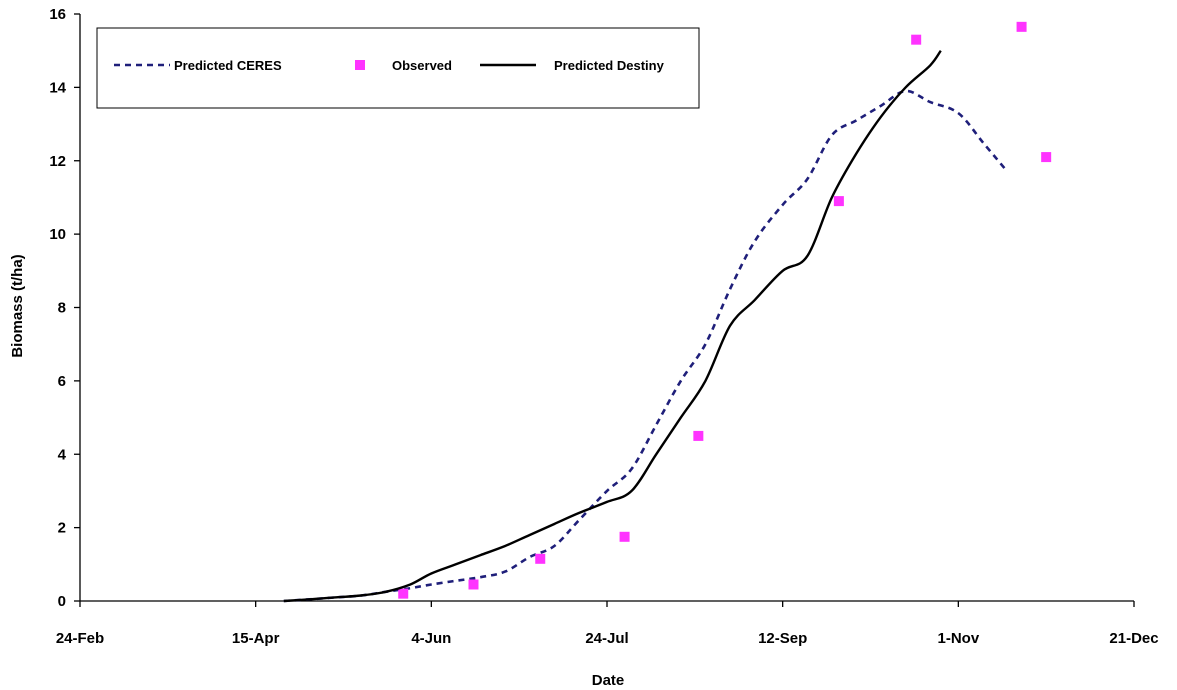  I want to click on y-tick-label: 6, so click(62, 381).